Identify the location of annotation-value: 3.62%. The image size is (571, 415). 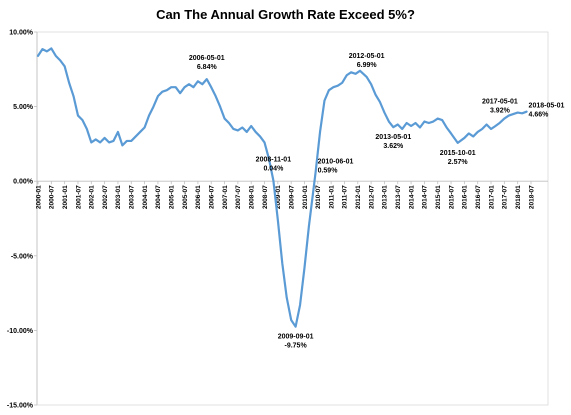
(393, 146).